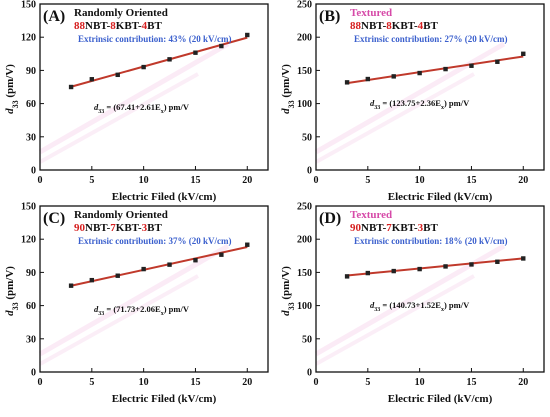  Describe the element at coordinates (54, 218) in the screenshot. I see `panel-label: (C)` at that location.